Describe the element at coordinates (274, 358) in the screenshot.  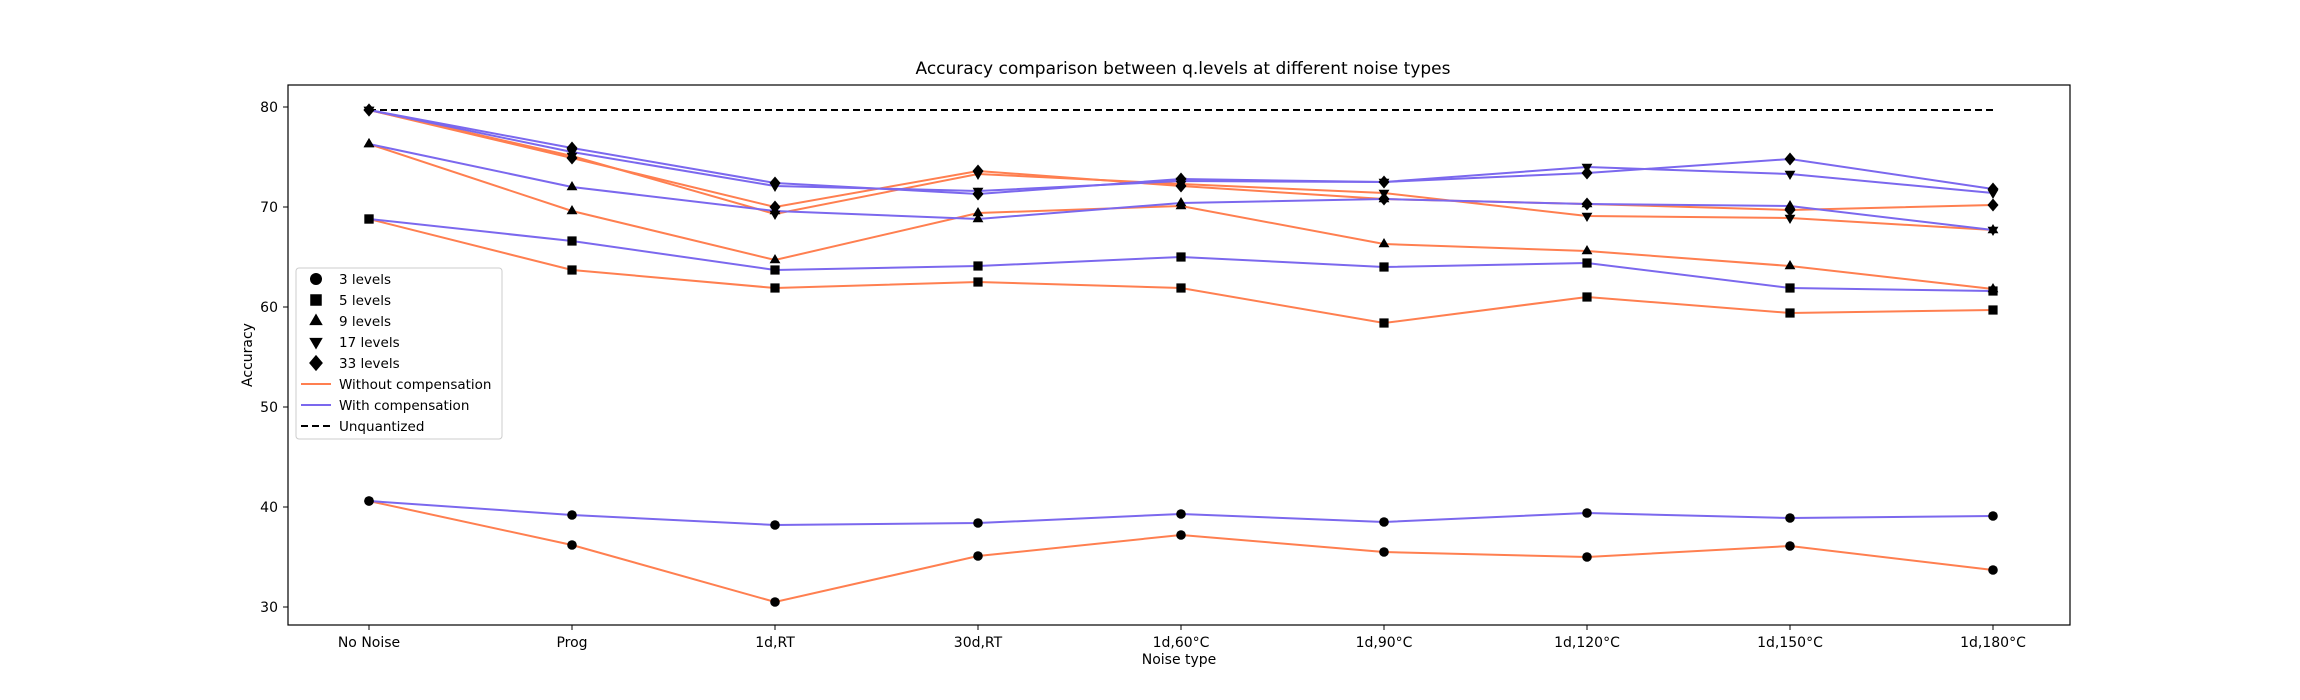
I see `y-axis: 30 40 50 60 70 80` at that location.